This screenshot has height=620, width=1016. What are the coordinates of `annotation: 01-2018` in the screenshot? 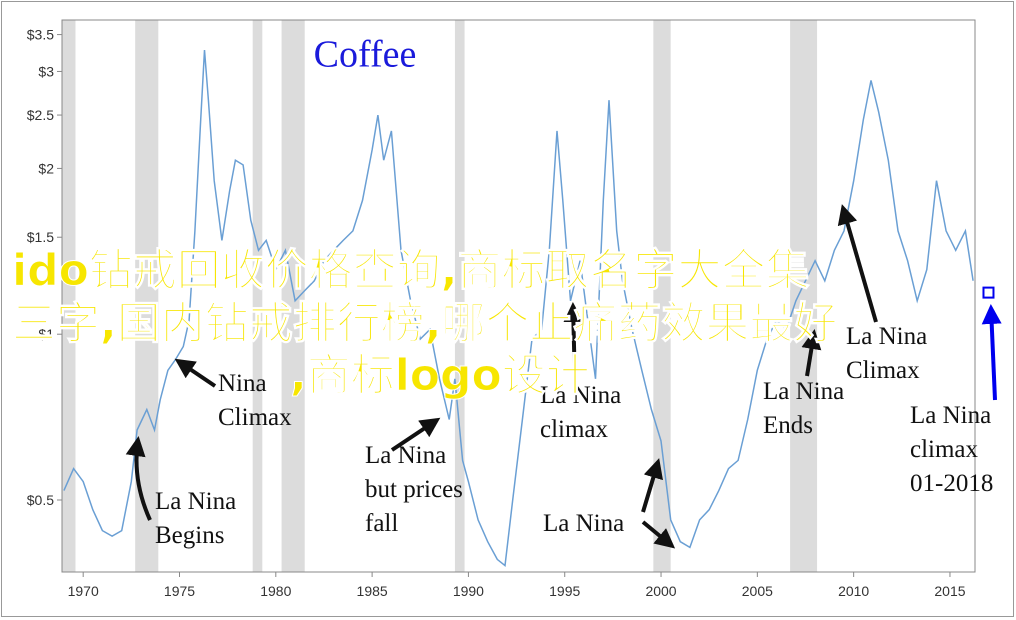 It's located at (951, 483).